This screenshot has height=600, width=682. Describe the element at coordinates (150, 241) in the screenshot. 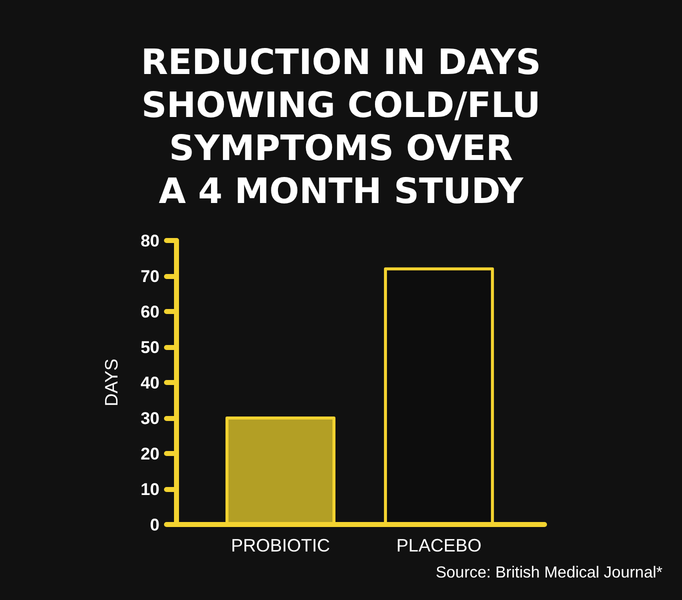

I see `y-tick-label: 80` at that location.